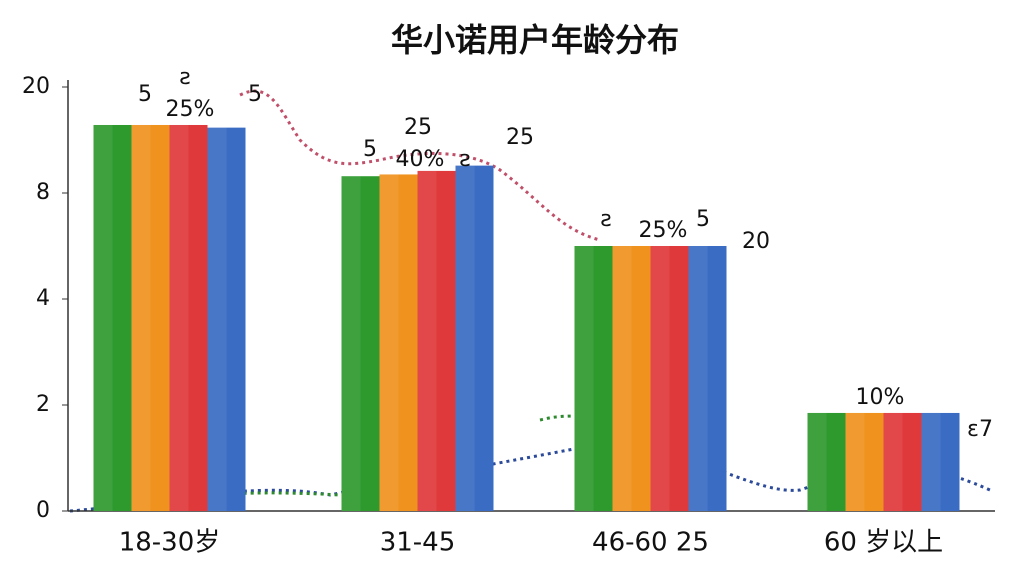  What do you see at coordinates (170, 543) in the screenshot?
I see `x-tick-label: 18-30岁` at bounding box center [170, 543].